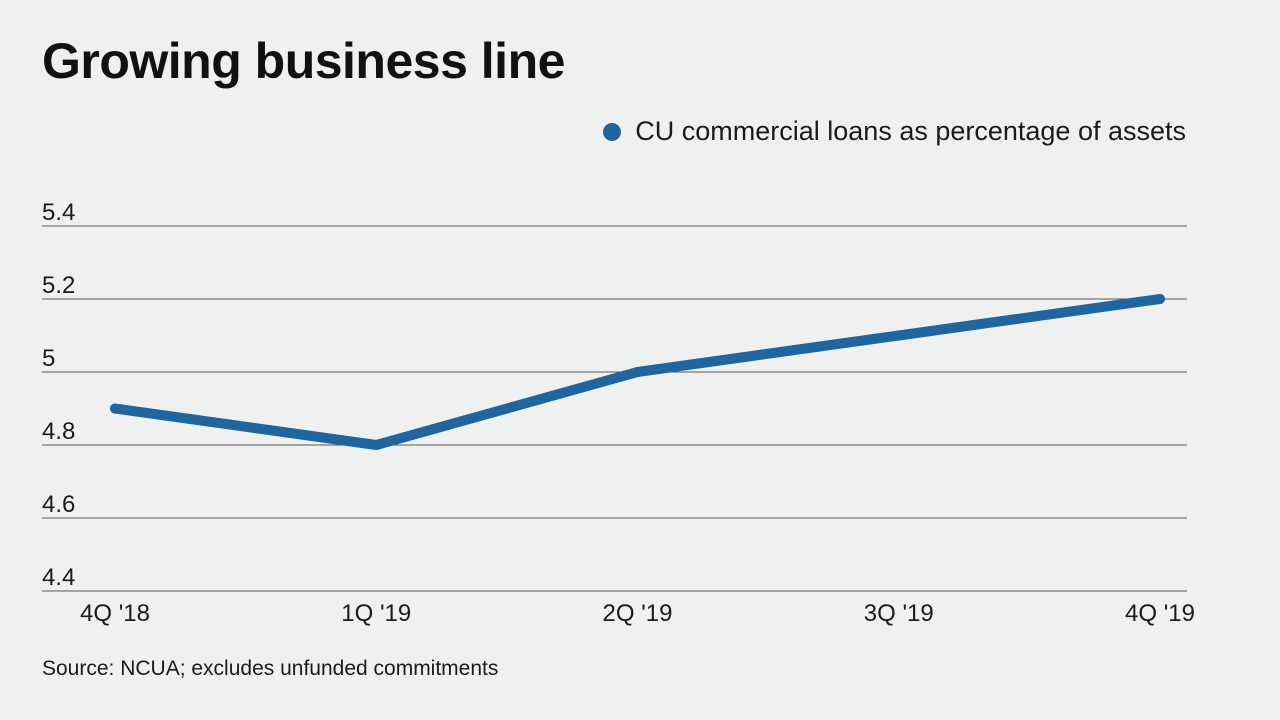  I want to click on y-tick-label: 5, so click(48, 358).